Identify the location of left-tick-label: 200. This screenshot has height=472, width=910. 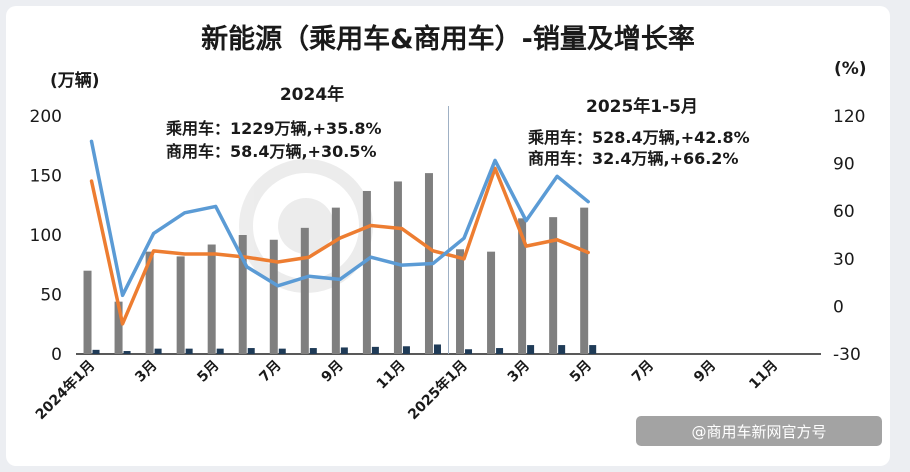
(46, 117).